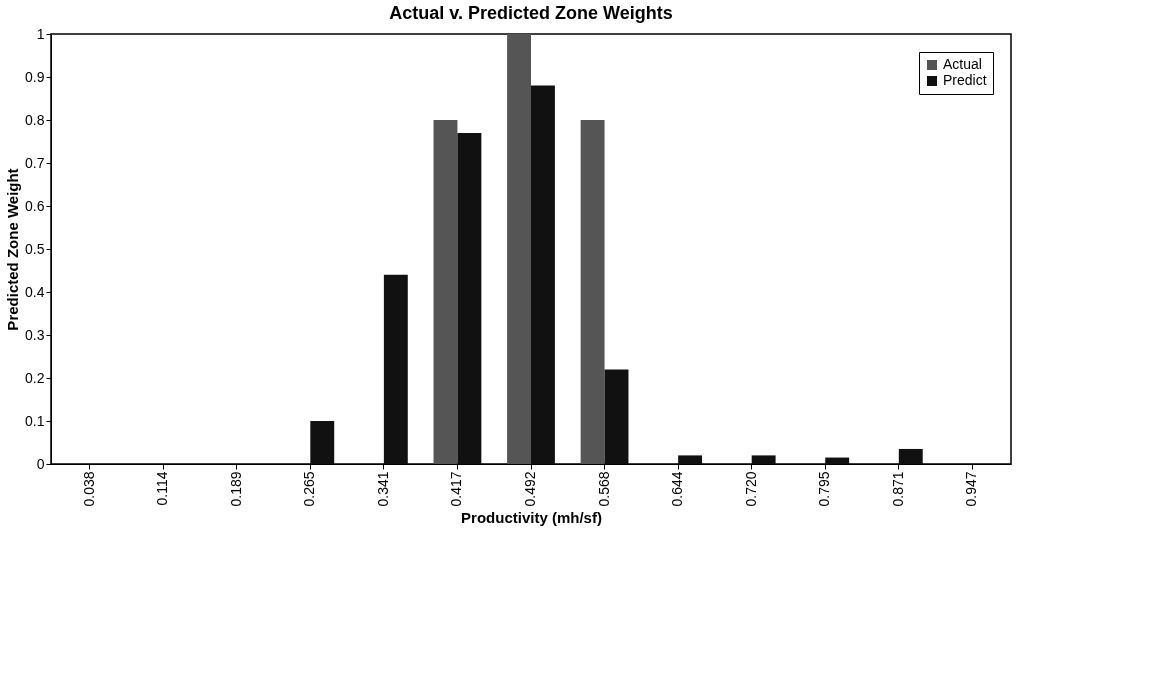  What do you see at coordinates (309, 489) in the screenshot?
I see `x-tick-label: 0.265` at bounding box center [309, 489].